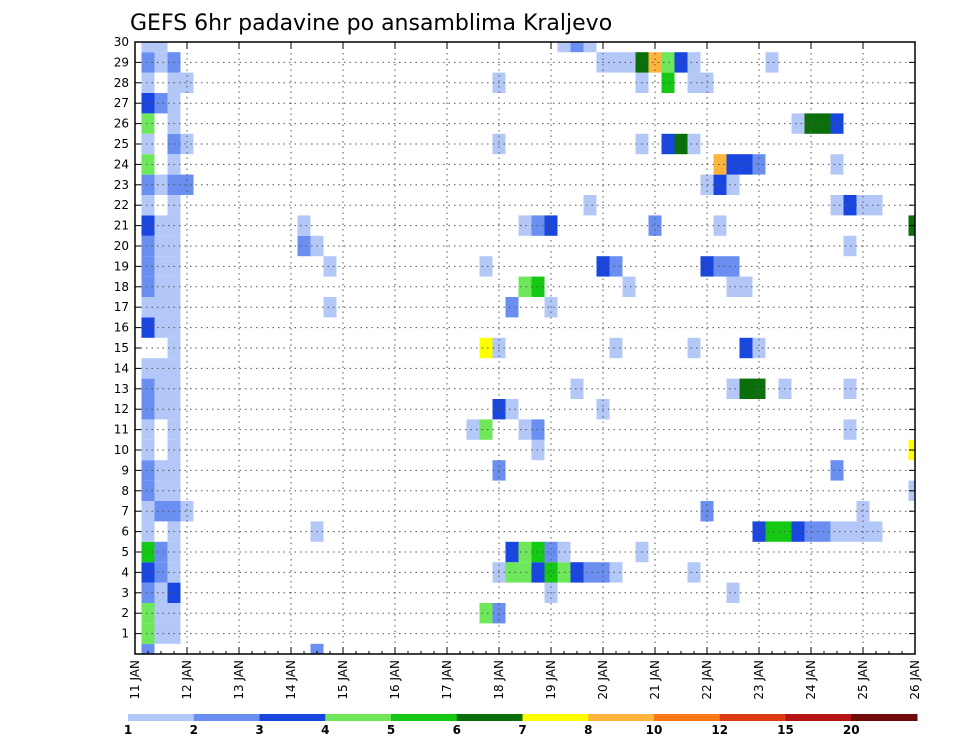  Describe the element at coordinates (785, 730) in the screenshot. I see `legend-label: 15` at that location.